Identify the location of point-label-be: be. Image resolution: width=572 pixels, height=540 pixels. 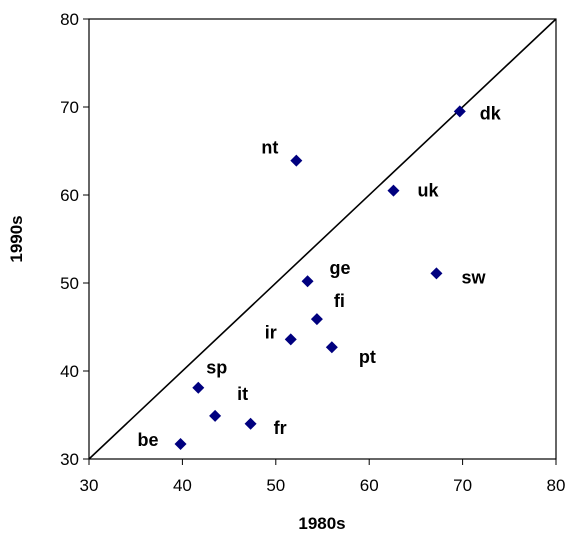
(148, 440).